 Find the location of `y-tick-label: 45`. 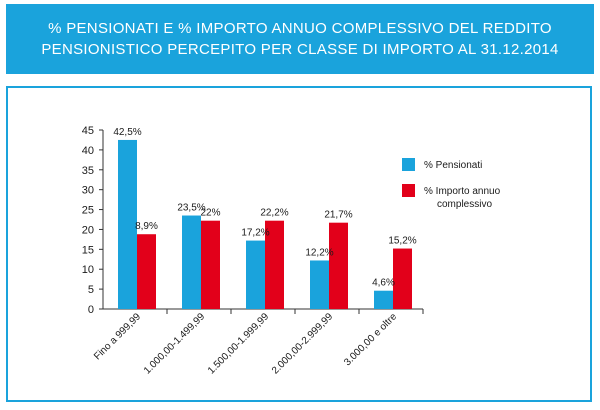

y-tick-label: 45 is located at coordinates (88, 131).